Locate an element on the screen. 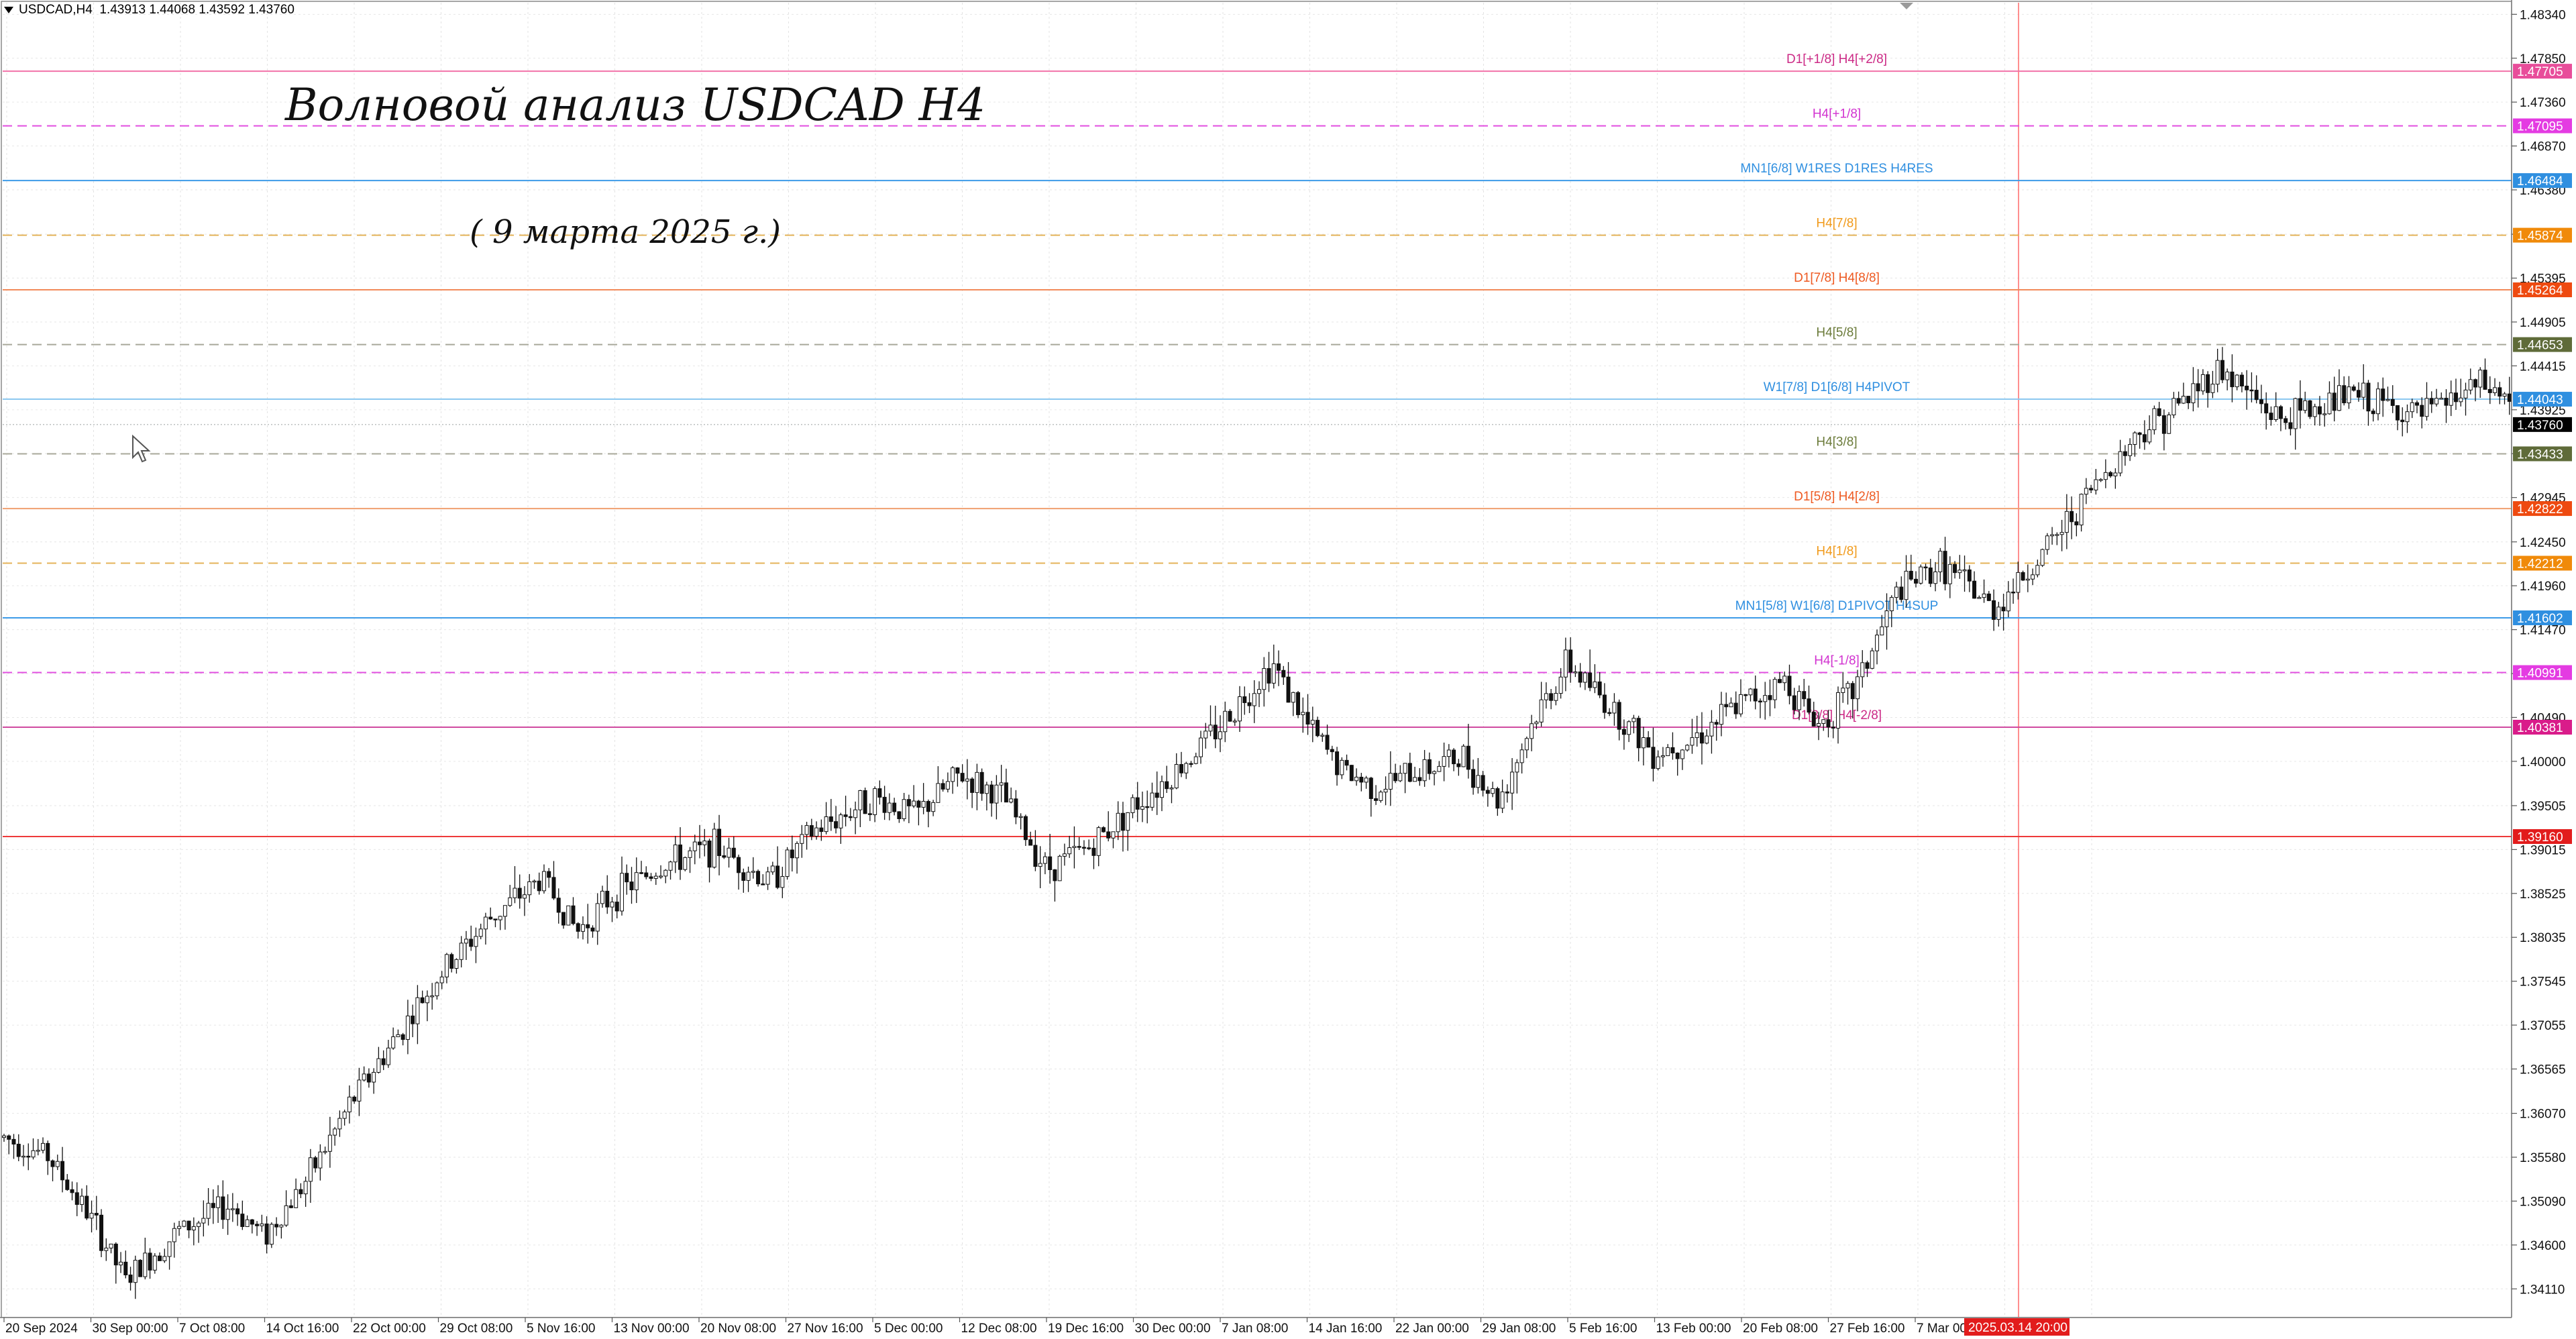 This screenshot has width=2576, height=1339. time-tick-label: 7 Jan 08:00 is located at coordinates (1255, 1329).